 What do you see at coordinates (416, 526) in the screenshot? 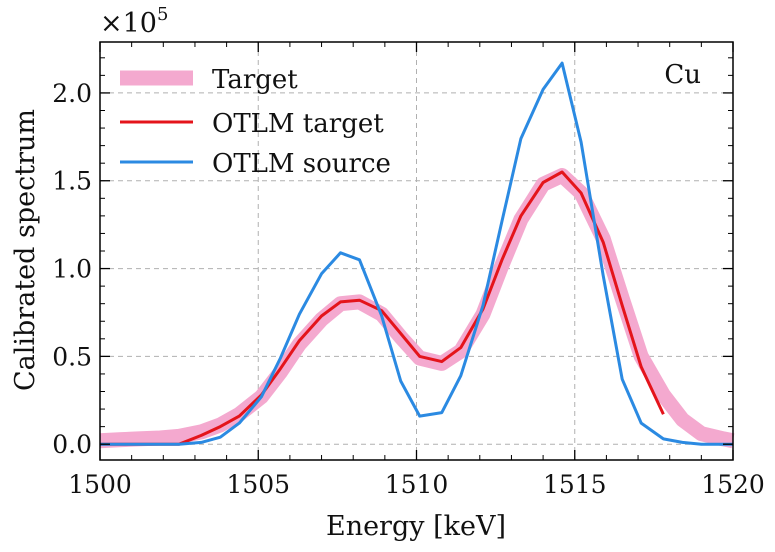
I see `x-axis-label: Energy [keV]` at bounding box center [416, 526].